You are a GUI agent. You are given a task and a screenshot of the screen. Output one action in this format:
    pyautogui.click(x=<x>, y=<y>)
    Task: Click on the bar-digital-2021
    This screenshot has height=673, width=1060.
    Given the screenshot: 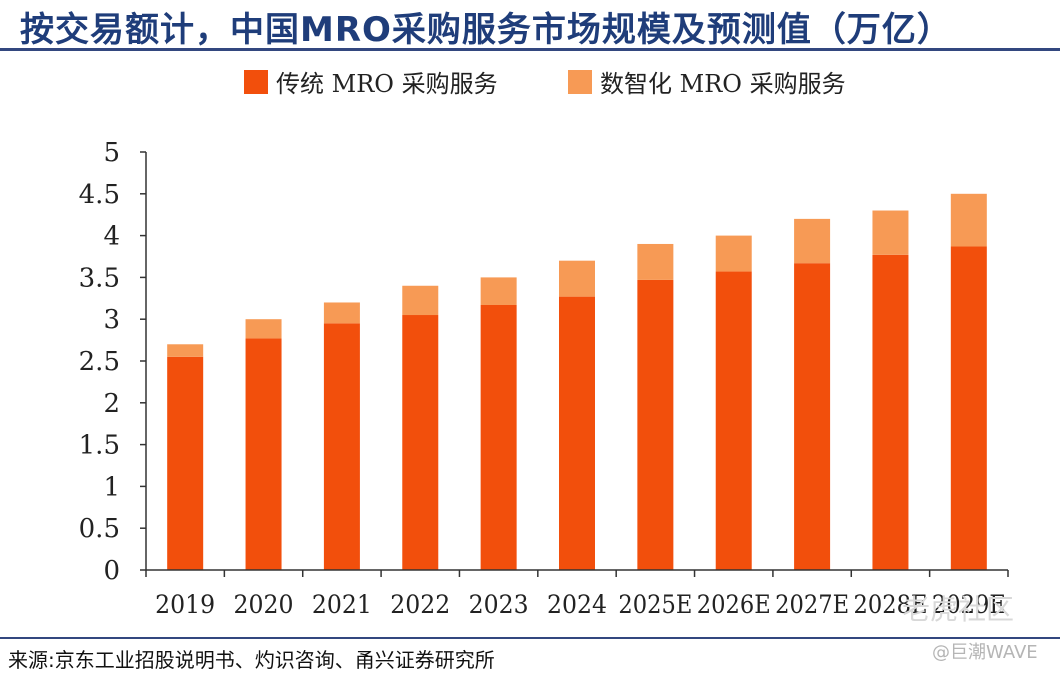 What is the action you would take?
    pyautogui.click(x=341, y=313)
    